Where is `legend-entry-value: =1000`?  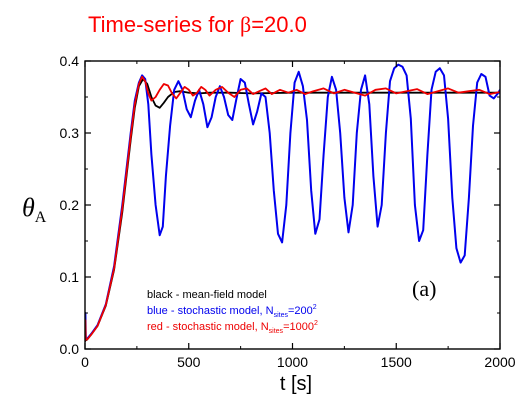
legend-entry-value: =1000 is located at coordinates (298, 327).